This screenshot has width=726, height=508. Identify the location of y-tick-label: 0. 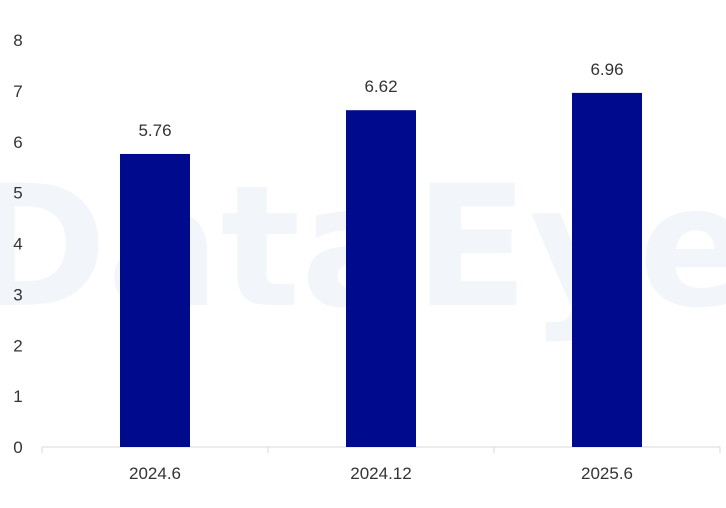
(17, 447).